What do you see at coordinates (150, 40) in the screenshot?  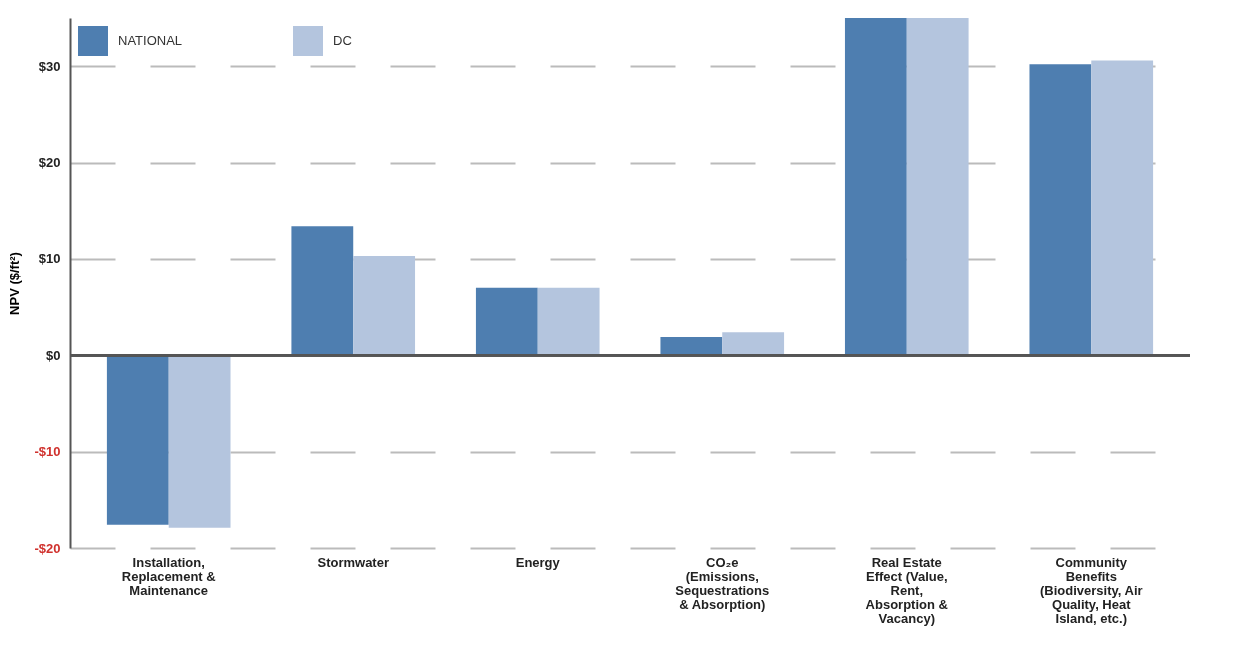 I see `legend-label: NATIONAL` at bounding box center [150, 40].